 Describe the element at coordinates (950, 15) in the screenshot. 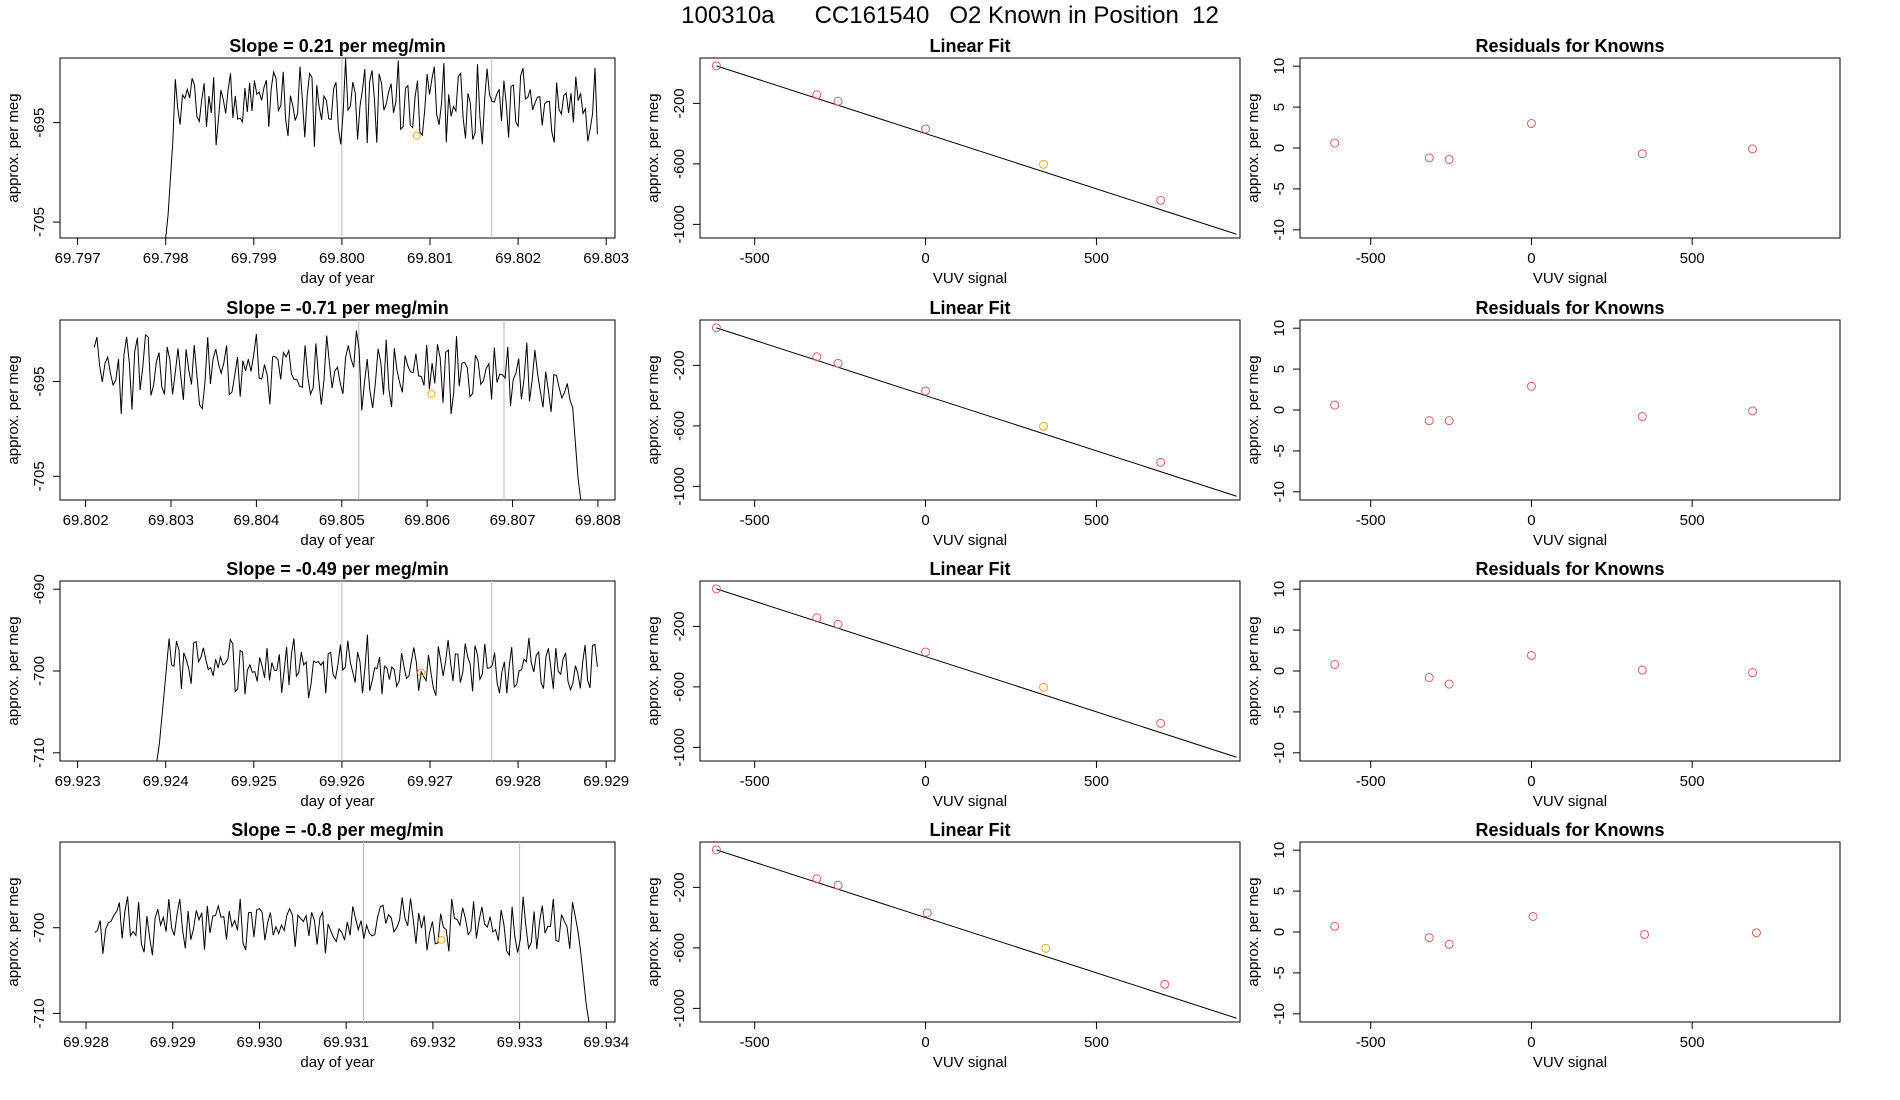

I see `page-title: 100310a CC161540 O2 Known in Position 12` at that location.